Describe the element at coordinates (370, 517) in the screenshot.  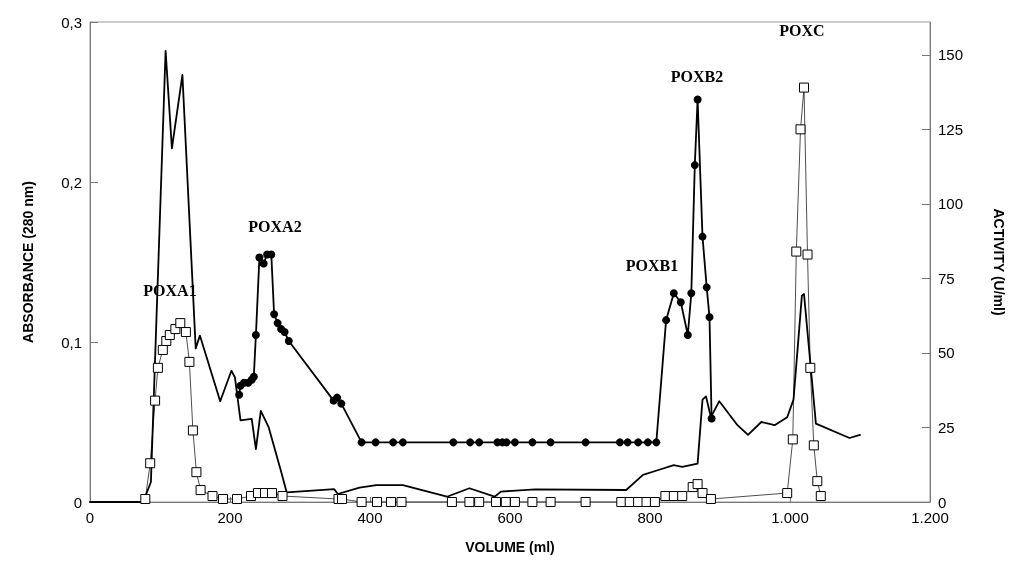
I see `x-tick-label: 400` at that location.